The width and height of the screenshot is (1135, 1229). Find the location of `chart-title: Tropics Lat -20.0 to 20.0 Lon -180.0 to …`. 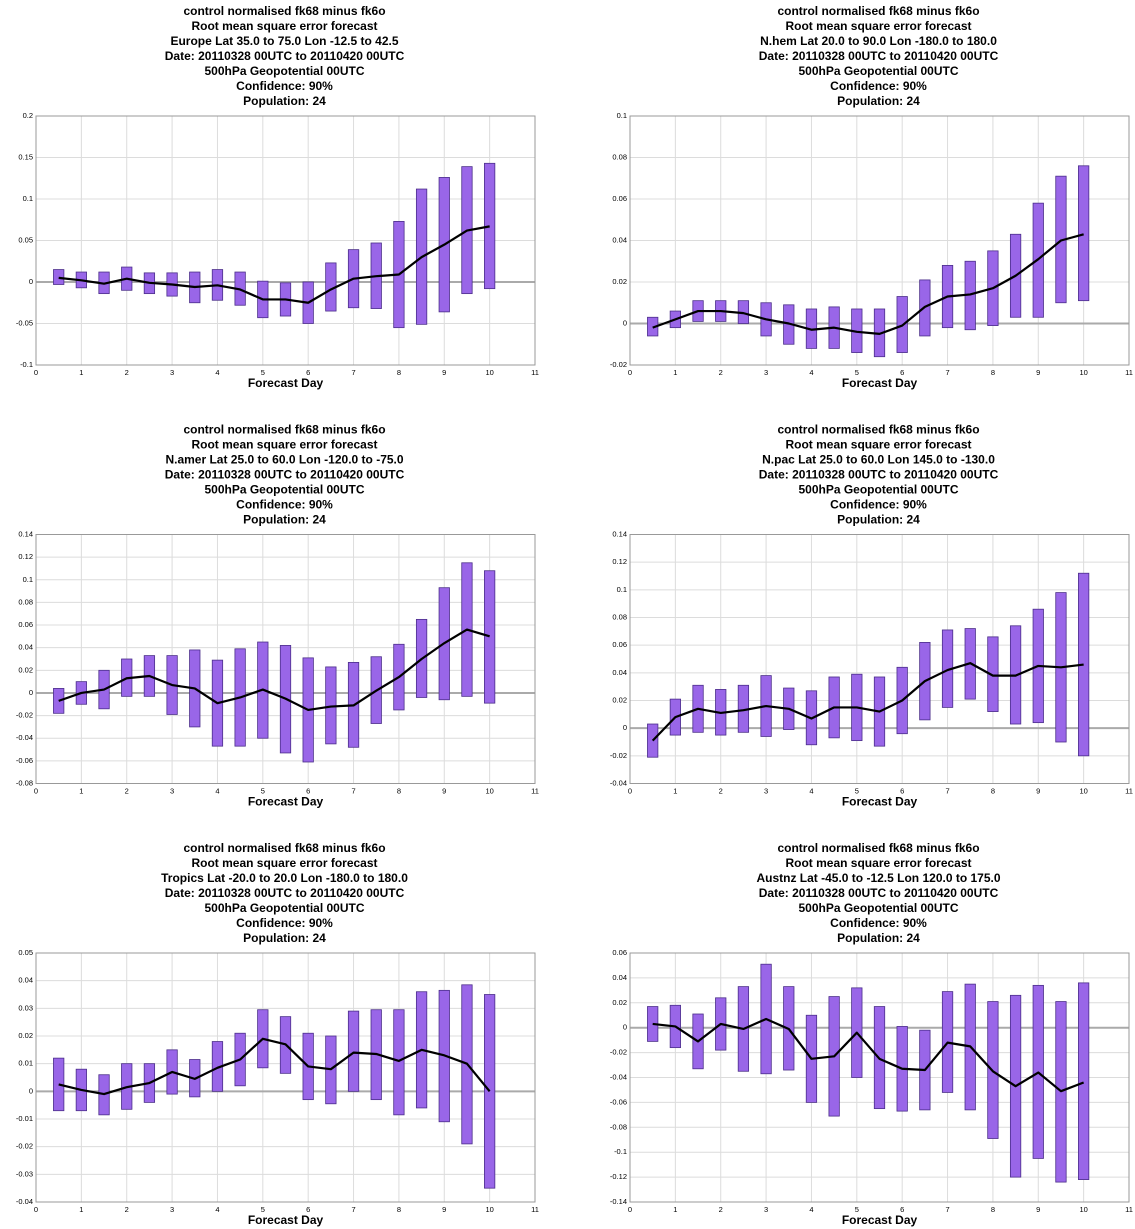

chart-title: Tropics Lat -20.0 to 20.0 Lon -180.0 to … is located at coordinates (284, 878).